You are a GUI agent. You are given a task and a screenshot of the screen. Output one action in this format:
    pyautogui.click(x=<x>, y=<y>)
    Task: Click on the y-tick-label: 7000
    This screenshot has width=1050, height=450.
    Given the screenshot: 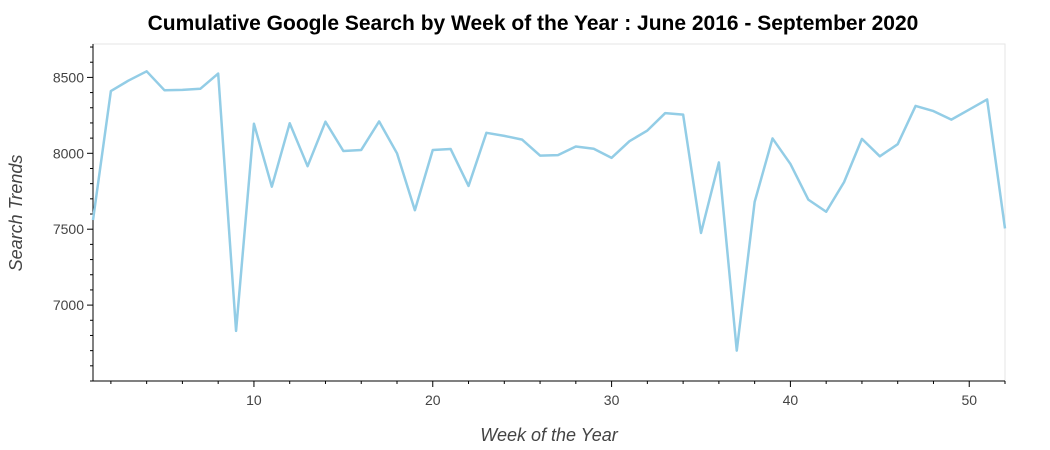 What is the action you would take?
    pyautogui.click(x=68, y=305)
    